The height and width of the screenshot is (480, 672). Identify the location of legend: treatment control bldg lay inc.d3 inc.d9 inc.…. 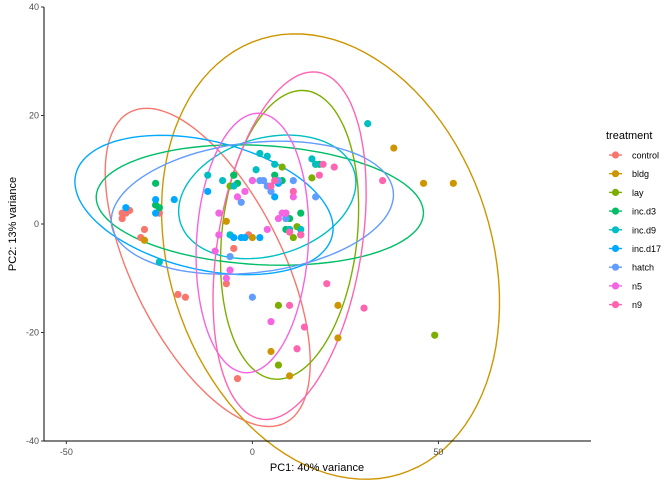
(633, 220).